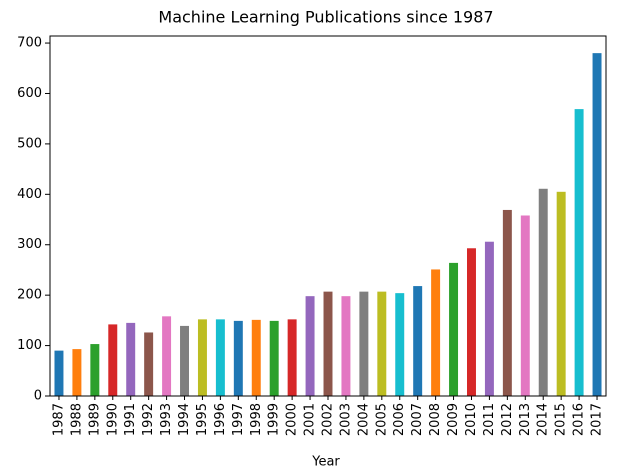 This screenshot has height=474, width=620. Describe the element at coordinates (148, 419) in the screenshot. I see `x-tick-label: 1992` at that location.